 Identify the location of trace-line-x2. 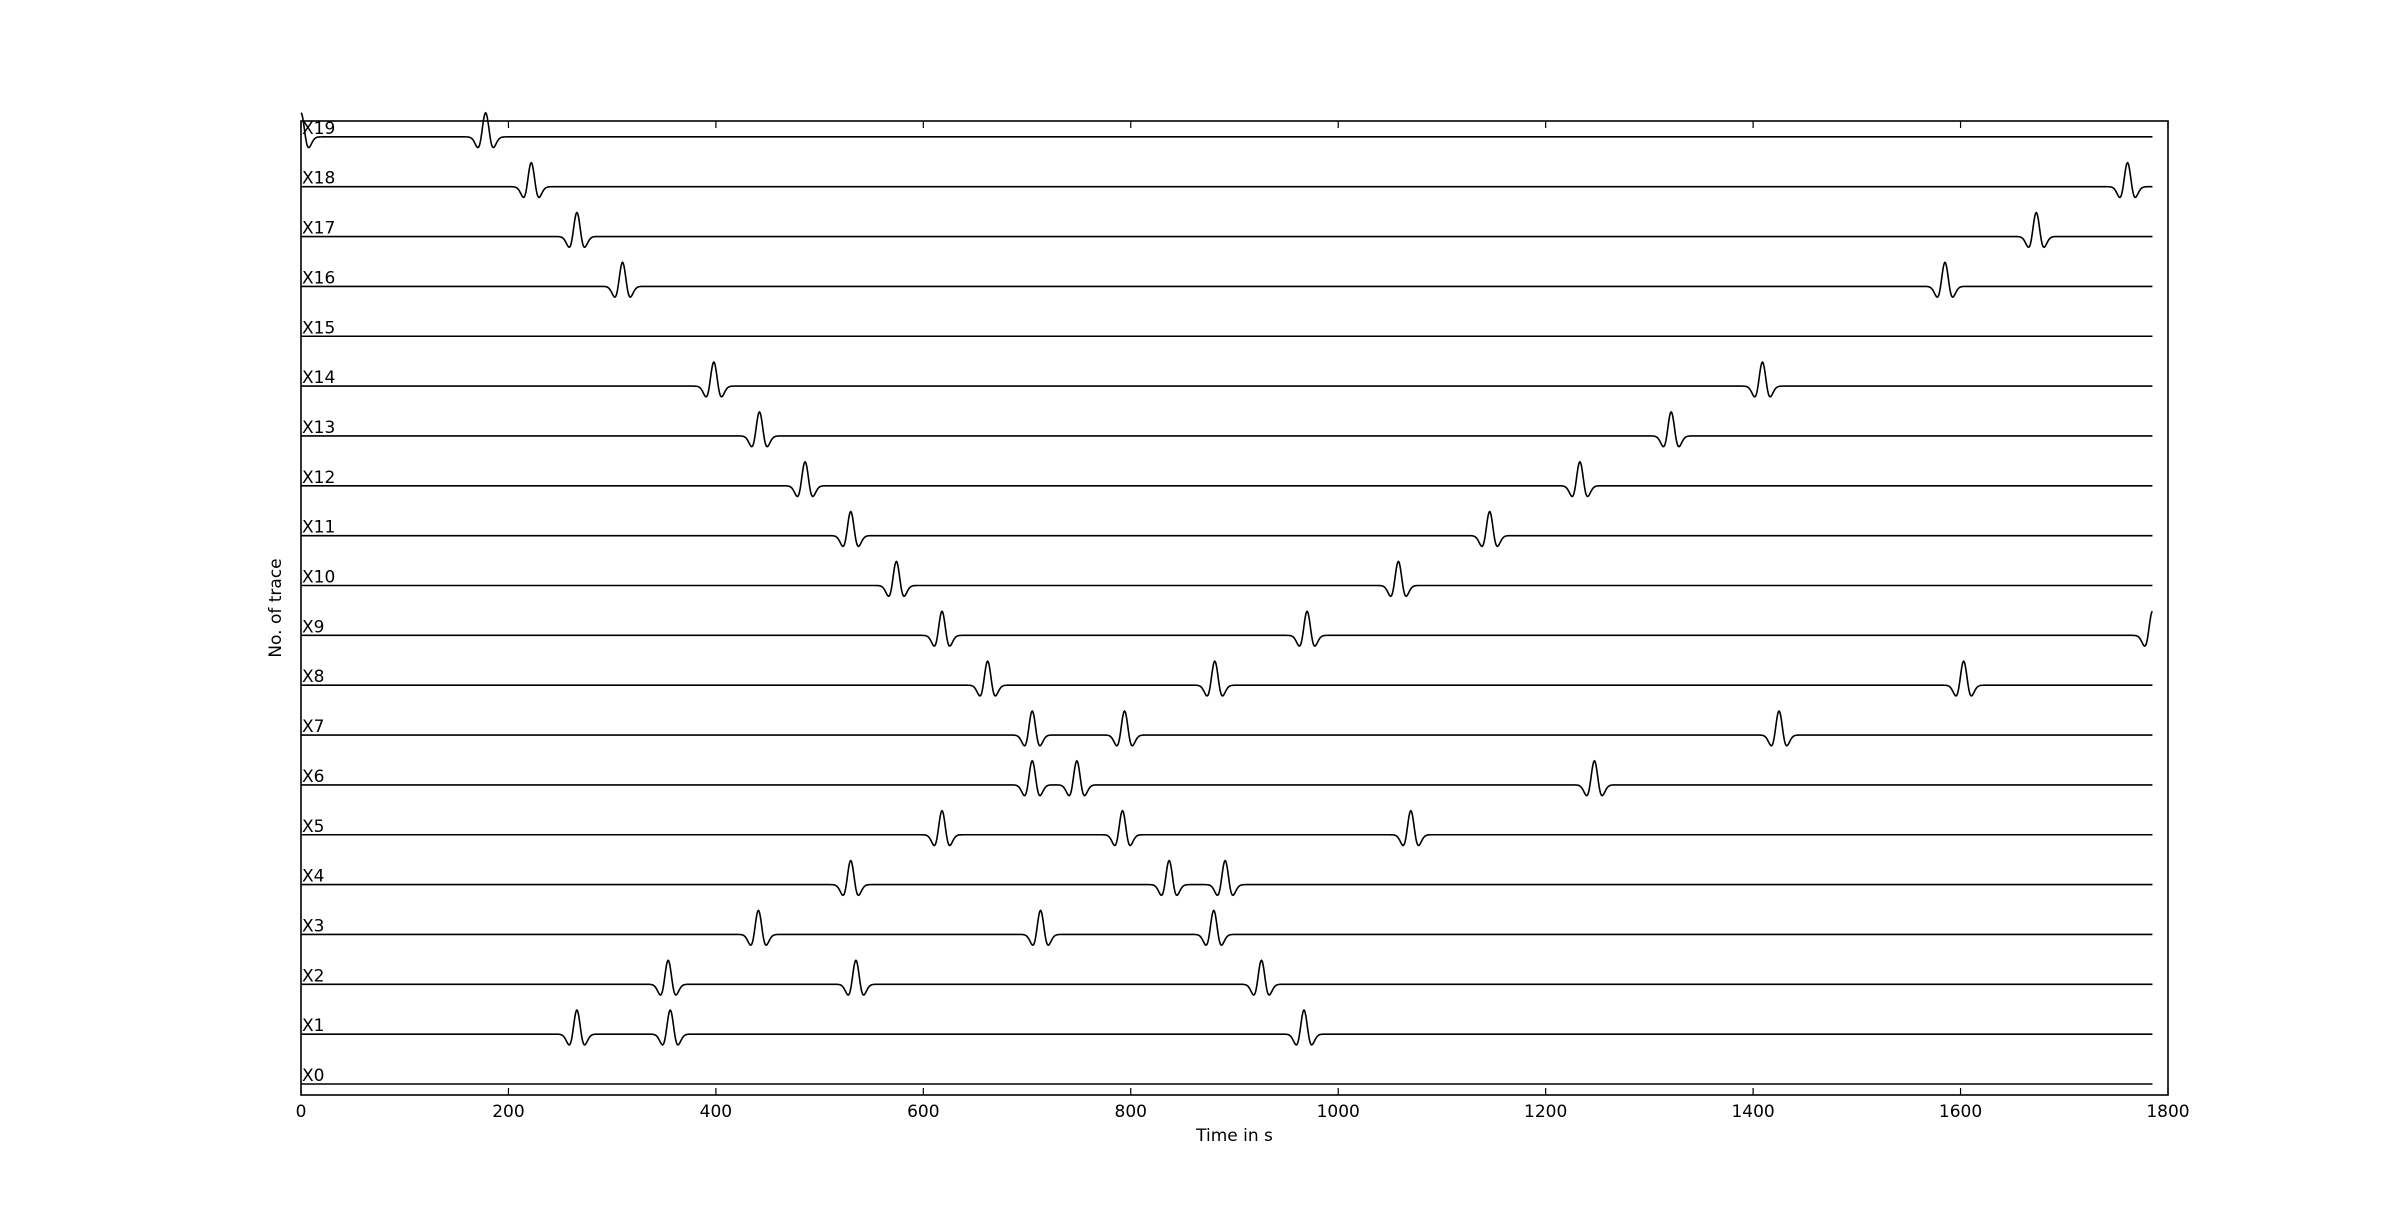
(1227, 977).